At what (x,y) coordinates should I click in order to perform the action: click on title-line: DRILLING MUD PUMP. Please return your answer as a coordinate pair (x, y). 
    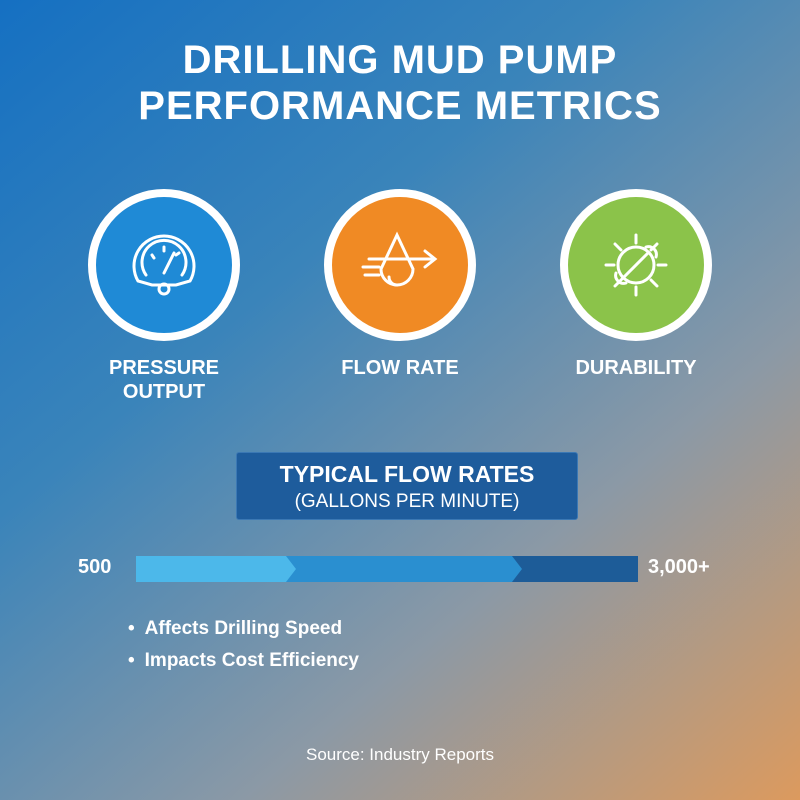
    Looking at the image, I should click on (400, 60).